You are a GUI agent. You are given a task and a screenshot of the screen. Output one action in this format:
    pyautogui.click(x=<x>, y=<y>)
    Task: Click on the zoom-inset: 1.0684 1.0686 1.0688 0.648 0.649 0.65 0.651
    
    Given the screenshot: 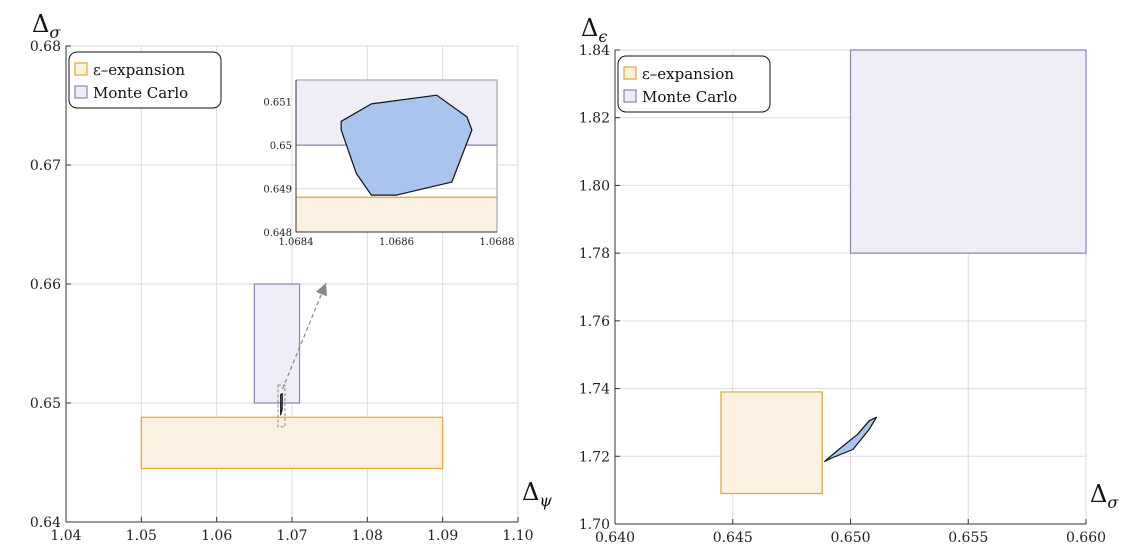 What is the action you would take?
    pyautogui.click(x=389, y=163)
    